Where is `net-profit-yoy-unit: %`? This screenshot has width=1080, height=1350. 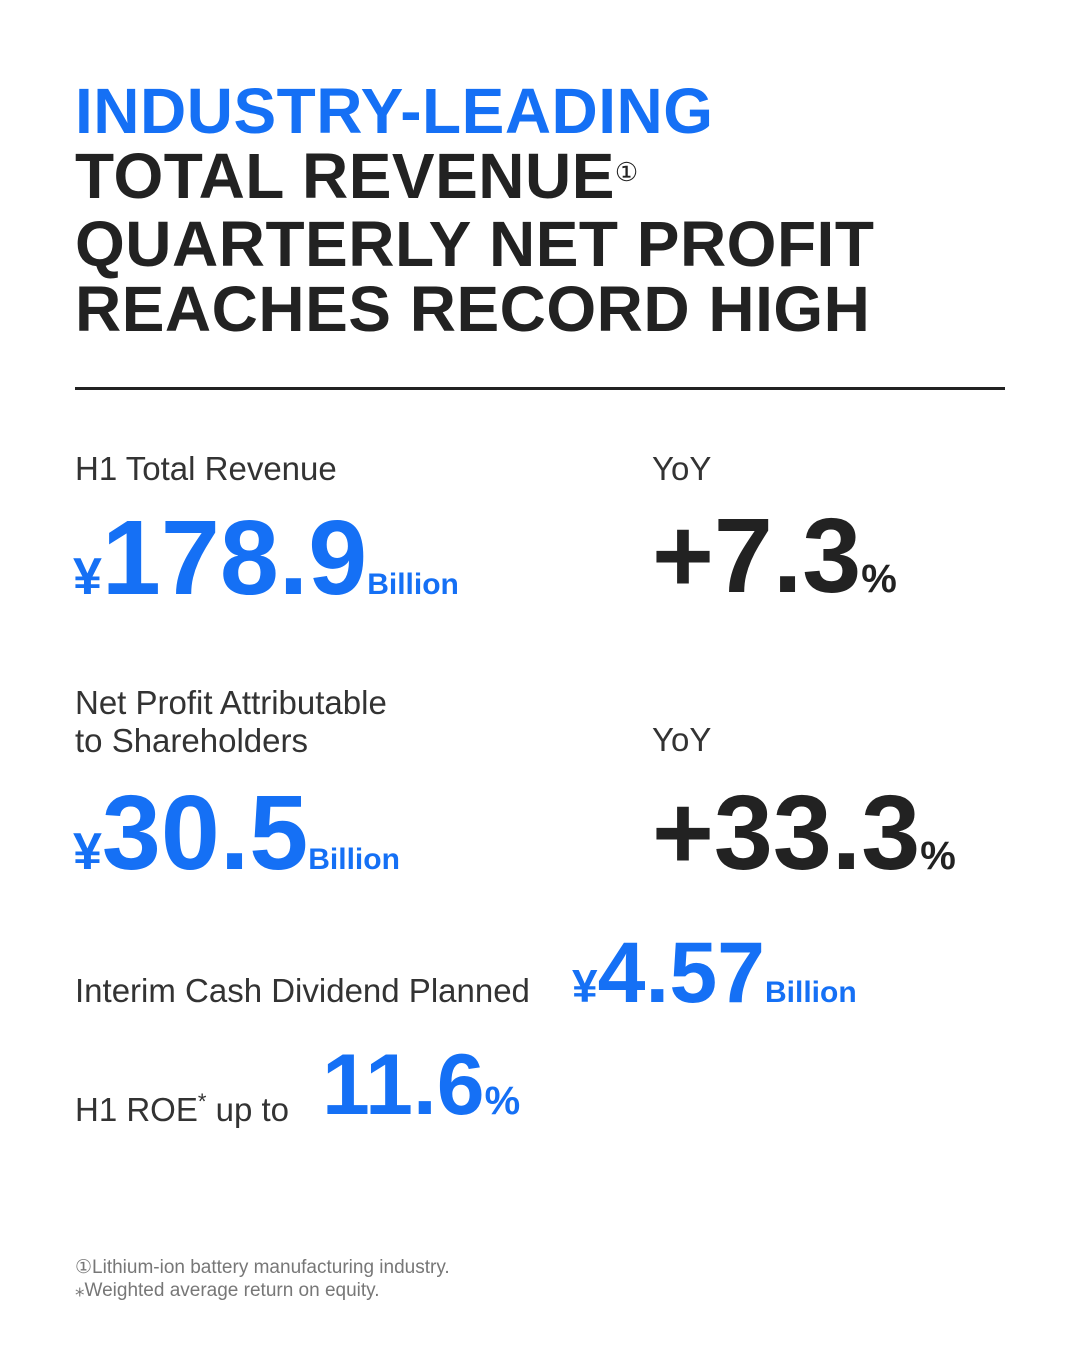
net-profit-yoy-unit: % is located at coordinates (938, 856).